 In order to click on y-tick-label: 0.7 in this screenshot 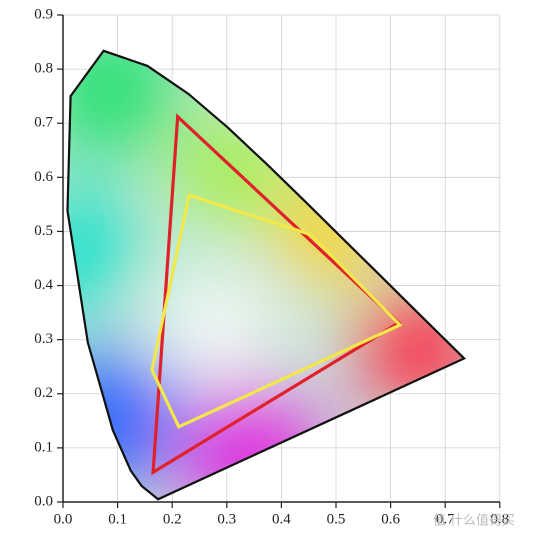, I will do `click(43, 123)`.